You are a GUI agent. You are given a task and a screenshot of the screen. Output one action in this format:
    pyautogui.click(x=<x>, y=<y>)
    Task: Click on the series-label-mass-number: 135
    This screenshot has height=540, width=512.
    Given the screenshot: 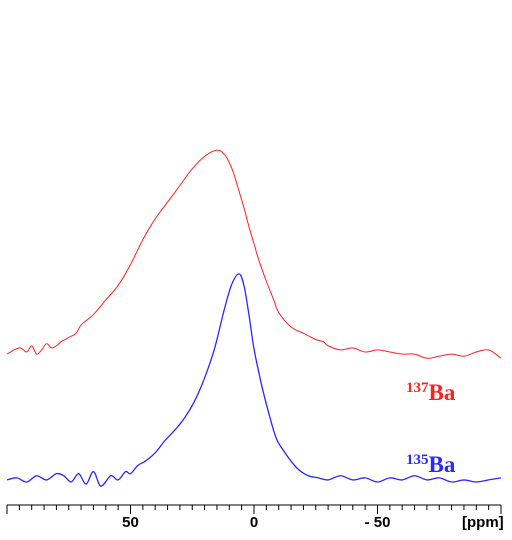 What is the action you would take?
    pyautogui.click(x=417, y=460)
    